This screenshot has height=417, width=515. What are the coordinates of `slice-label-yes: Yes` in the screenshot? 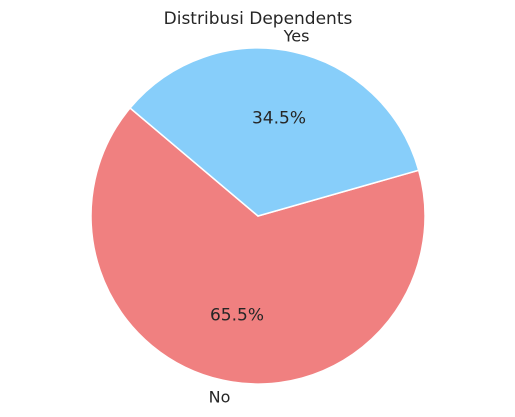 It's located at (296, 35).